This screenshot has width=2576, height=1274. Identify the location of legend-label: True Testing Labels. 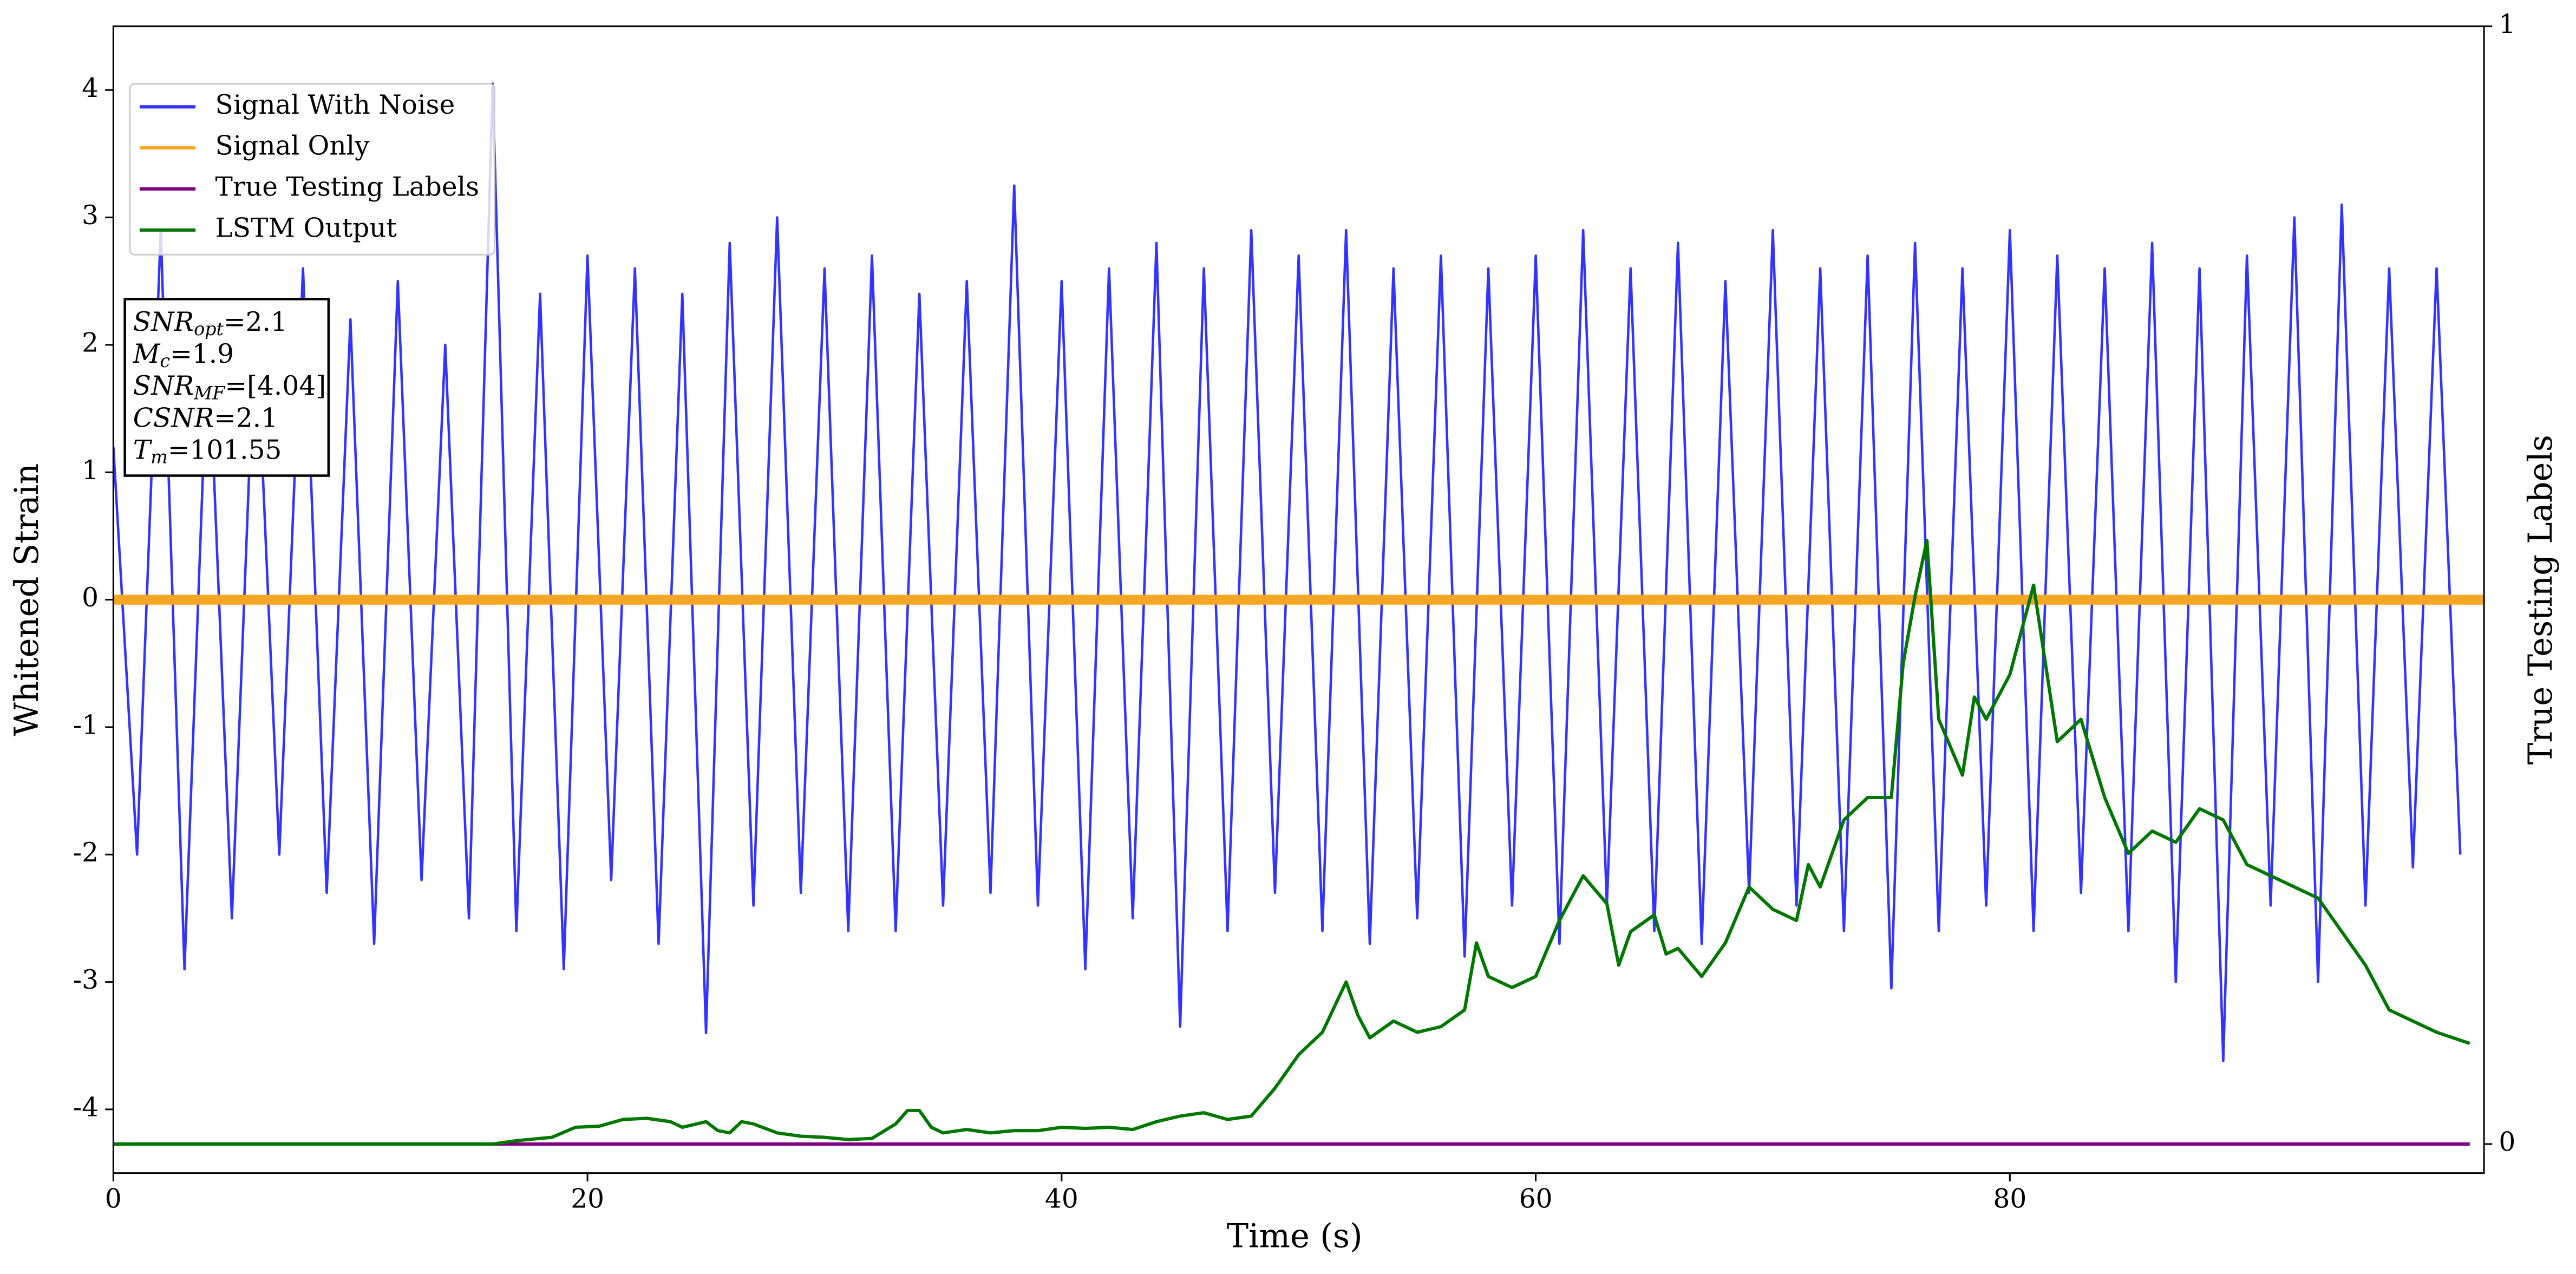
(347, 187).